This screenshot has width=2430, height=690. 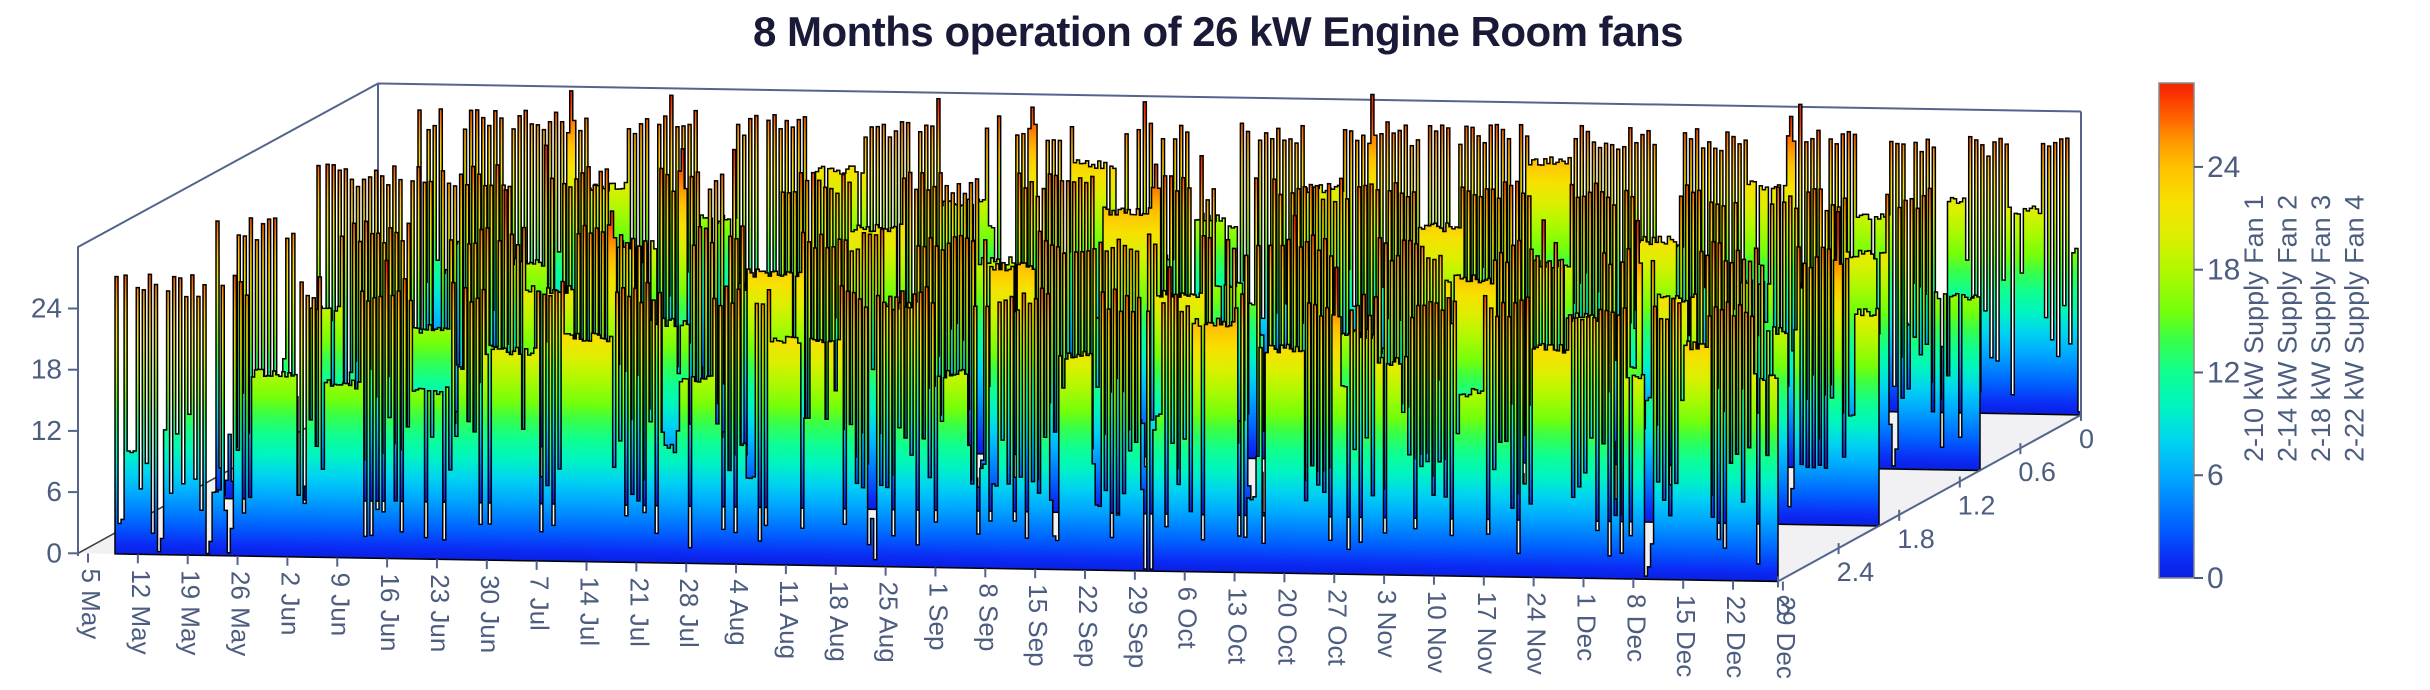 I want to click on depth-tick-label: 0, so click(x=2086, y=439).